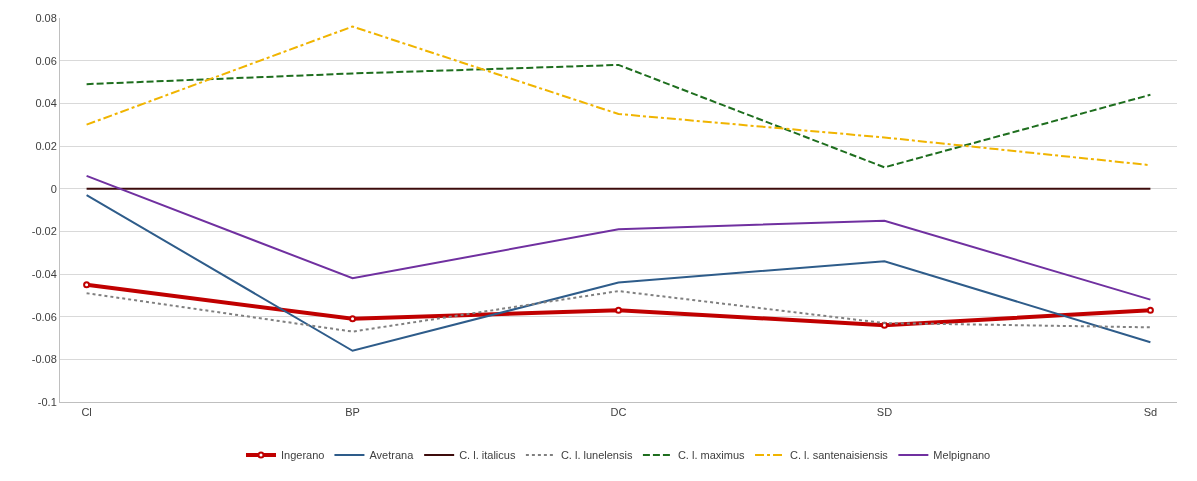  Describe the element at coordinates (596, 455) in the screenshot. I see `legend-label: C. l. lunelensis` at that location.